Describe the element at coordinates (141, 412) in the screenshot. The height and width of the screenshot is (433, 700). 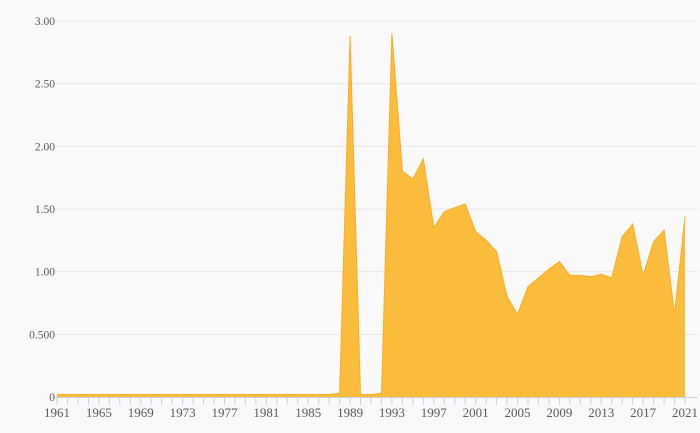
I see `x-axis-label: 1969` at that location.